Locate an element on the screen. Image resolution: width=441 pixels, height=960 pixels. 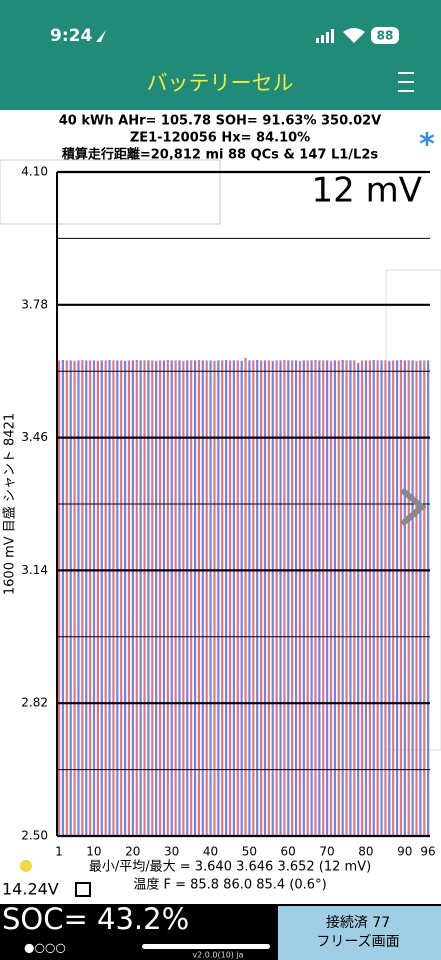
y-tick-label: 2.50 is located at coordinates (34, 836).